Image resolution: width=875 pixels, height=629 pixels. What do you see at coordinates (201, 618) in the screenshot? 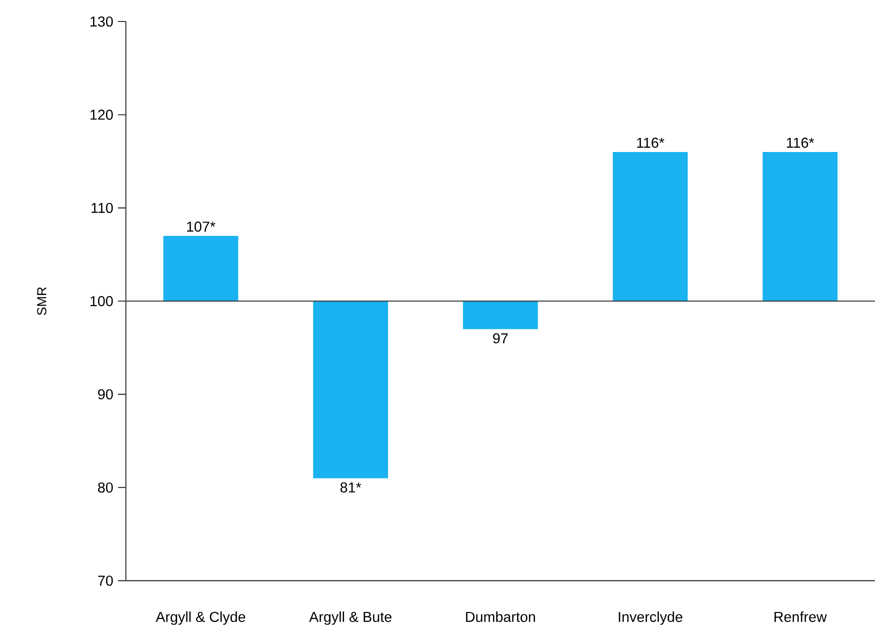
I see `x-tick-label: Argyll & Clyde` at bounding box center [201, 618].